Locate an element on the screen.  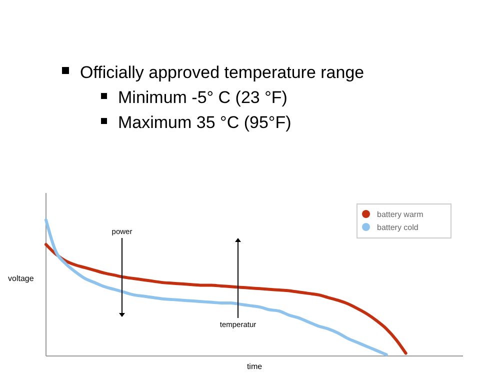
legend-label: battery cold is located at coordinates (397, 227).